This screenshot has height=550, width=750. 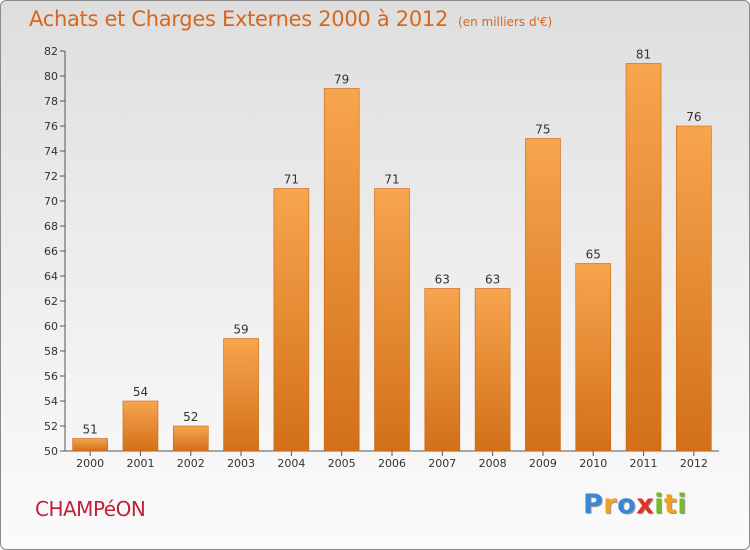 I want to click on value-label-2007: 63, so click(x=442, y=280).